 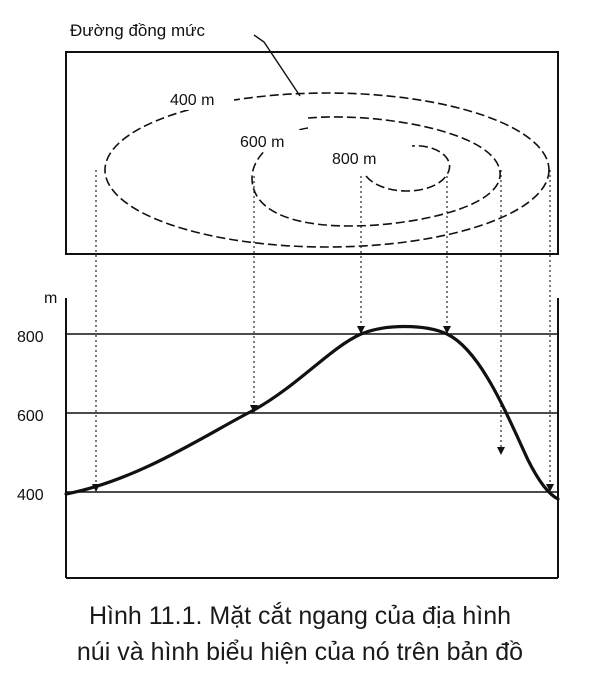 I want to click on tick-label-800: 800, so click(x=30, y=337).